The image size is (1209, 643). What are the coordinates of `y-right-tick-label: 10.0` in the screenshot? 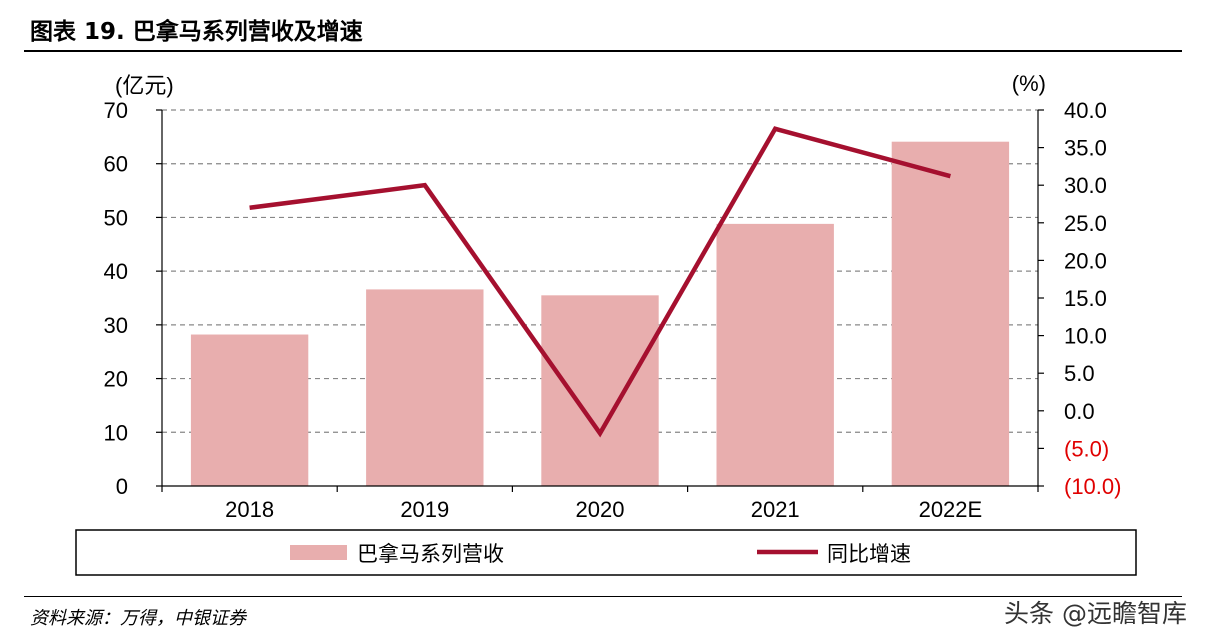 It's located at (1085, 336).